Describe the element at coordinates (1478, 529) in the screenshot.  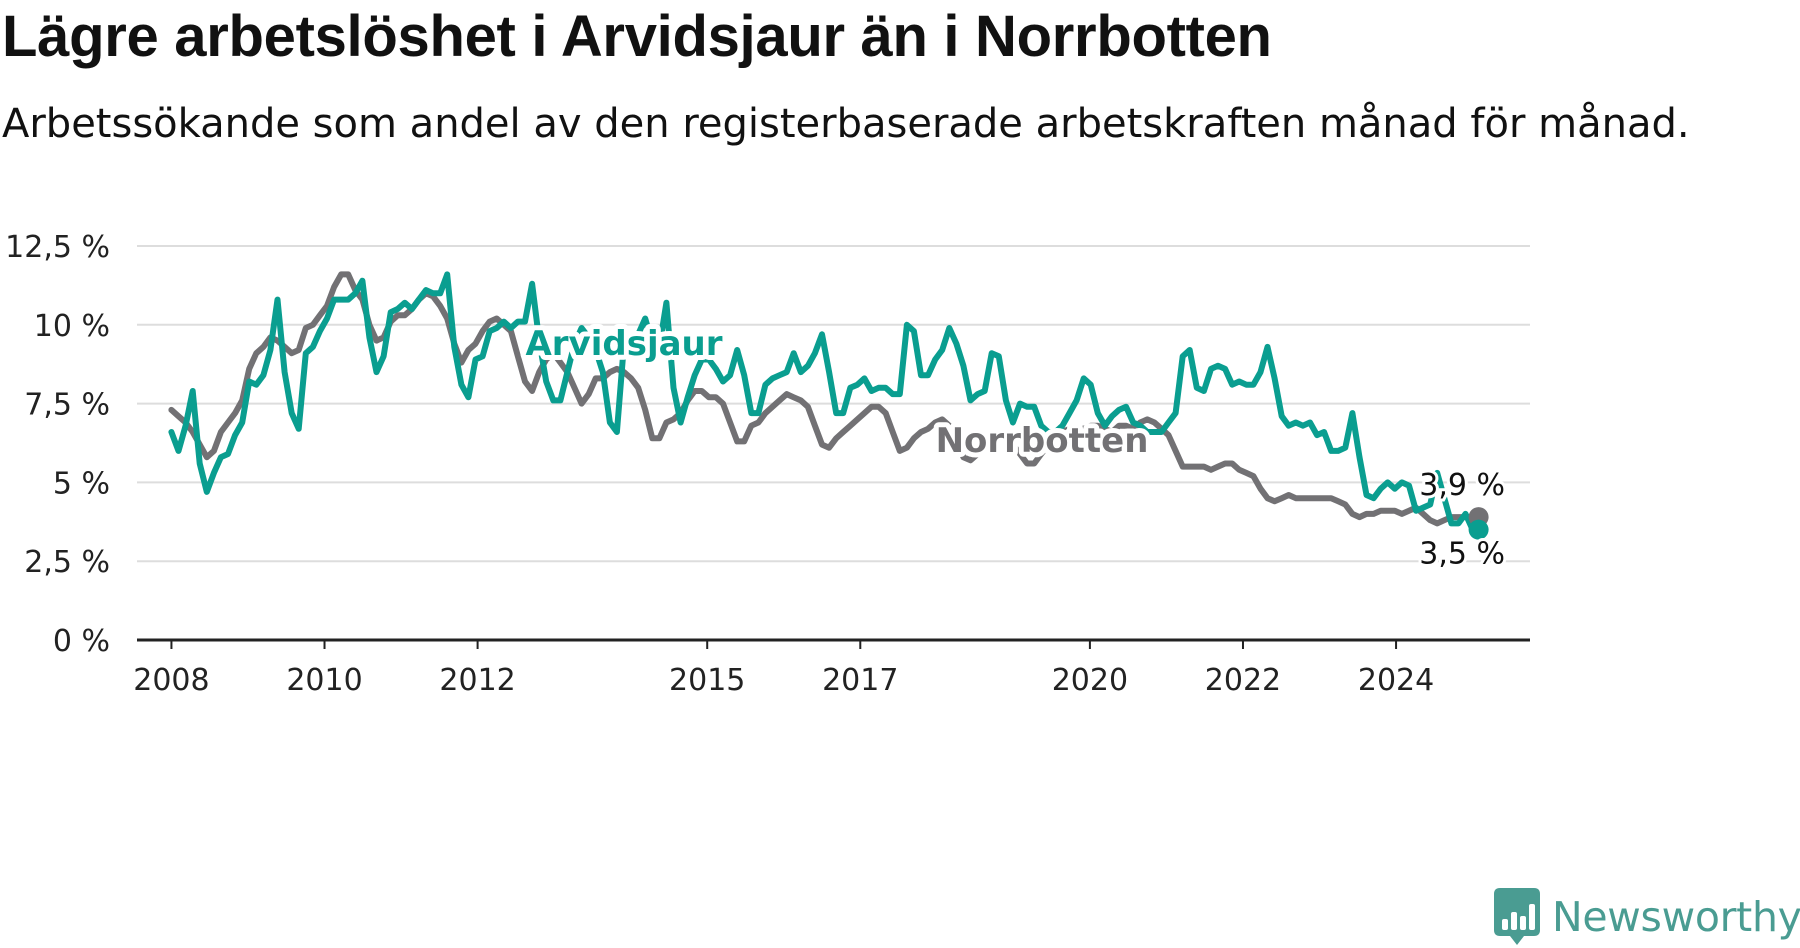
I see `end-marker-arvidsjaur` at that location.